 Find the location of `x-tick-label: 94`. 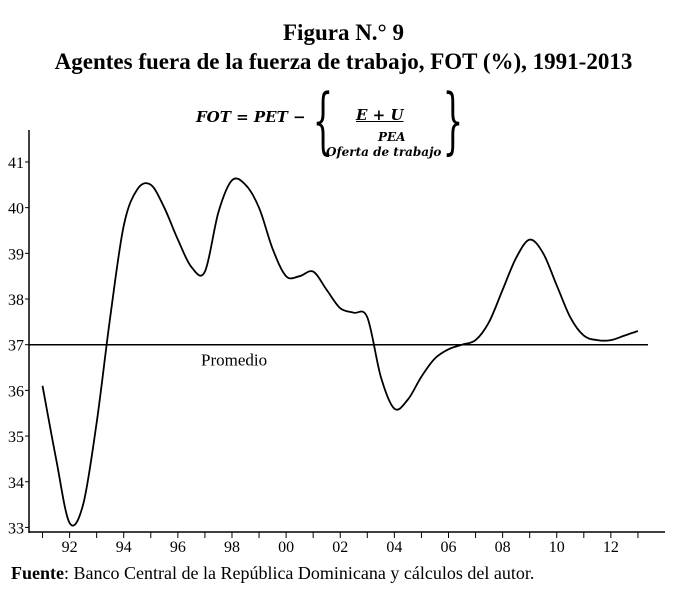

x-tick-label: 94 is located at coordinates (124, 547).